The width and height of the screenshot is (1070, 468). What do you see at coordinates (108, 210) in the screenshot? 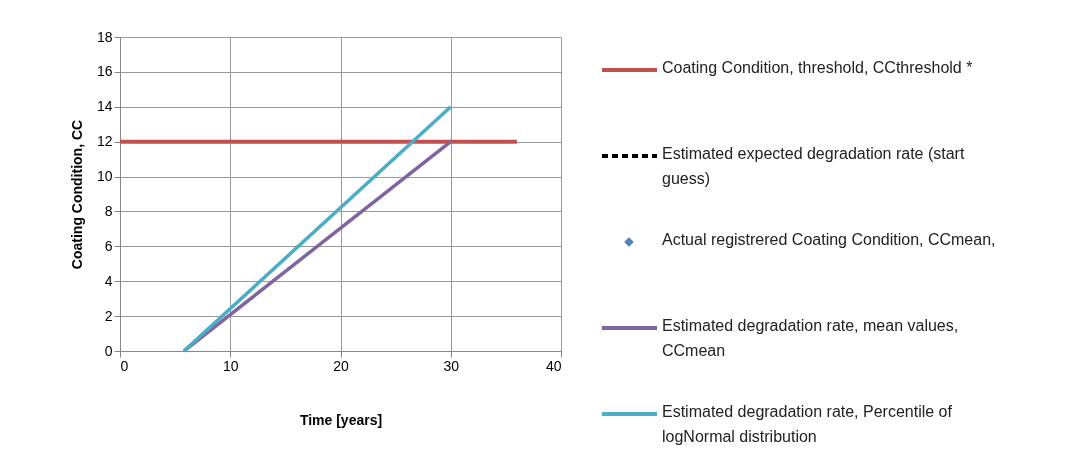
I see `y-tick-label: 8` at bounding box center [108, 210].